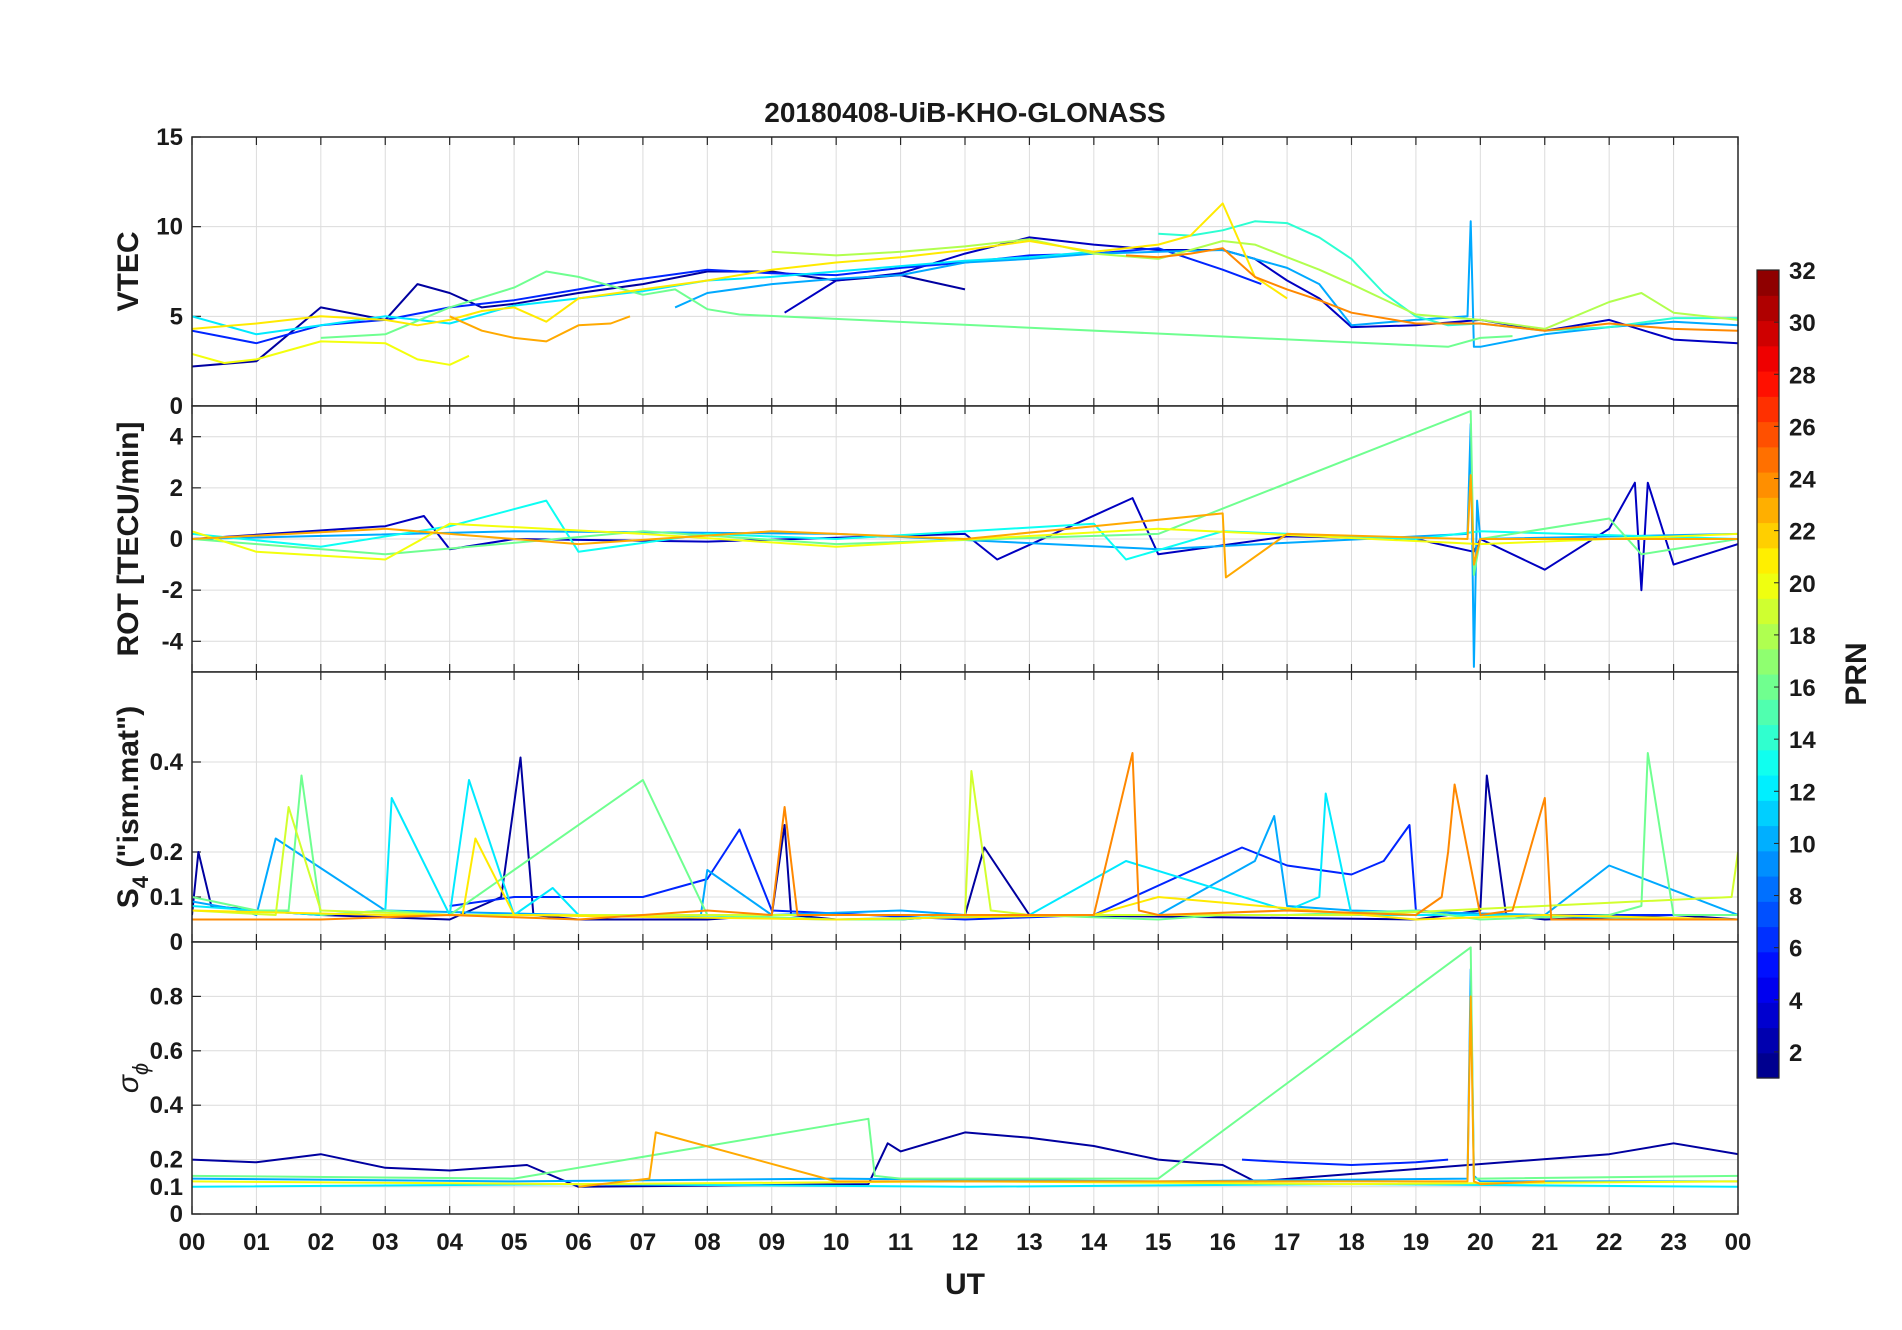 Image resolution: width=1902 pixels, height=1330 pixels. Describe the element at coordinates (320, 1242) in the screenshot. I see `x-tick-label: 02` at that location.